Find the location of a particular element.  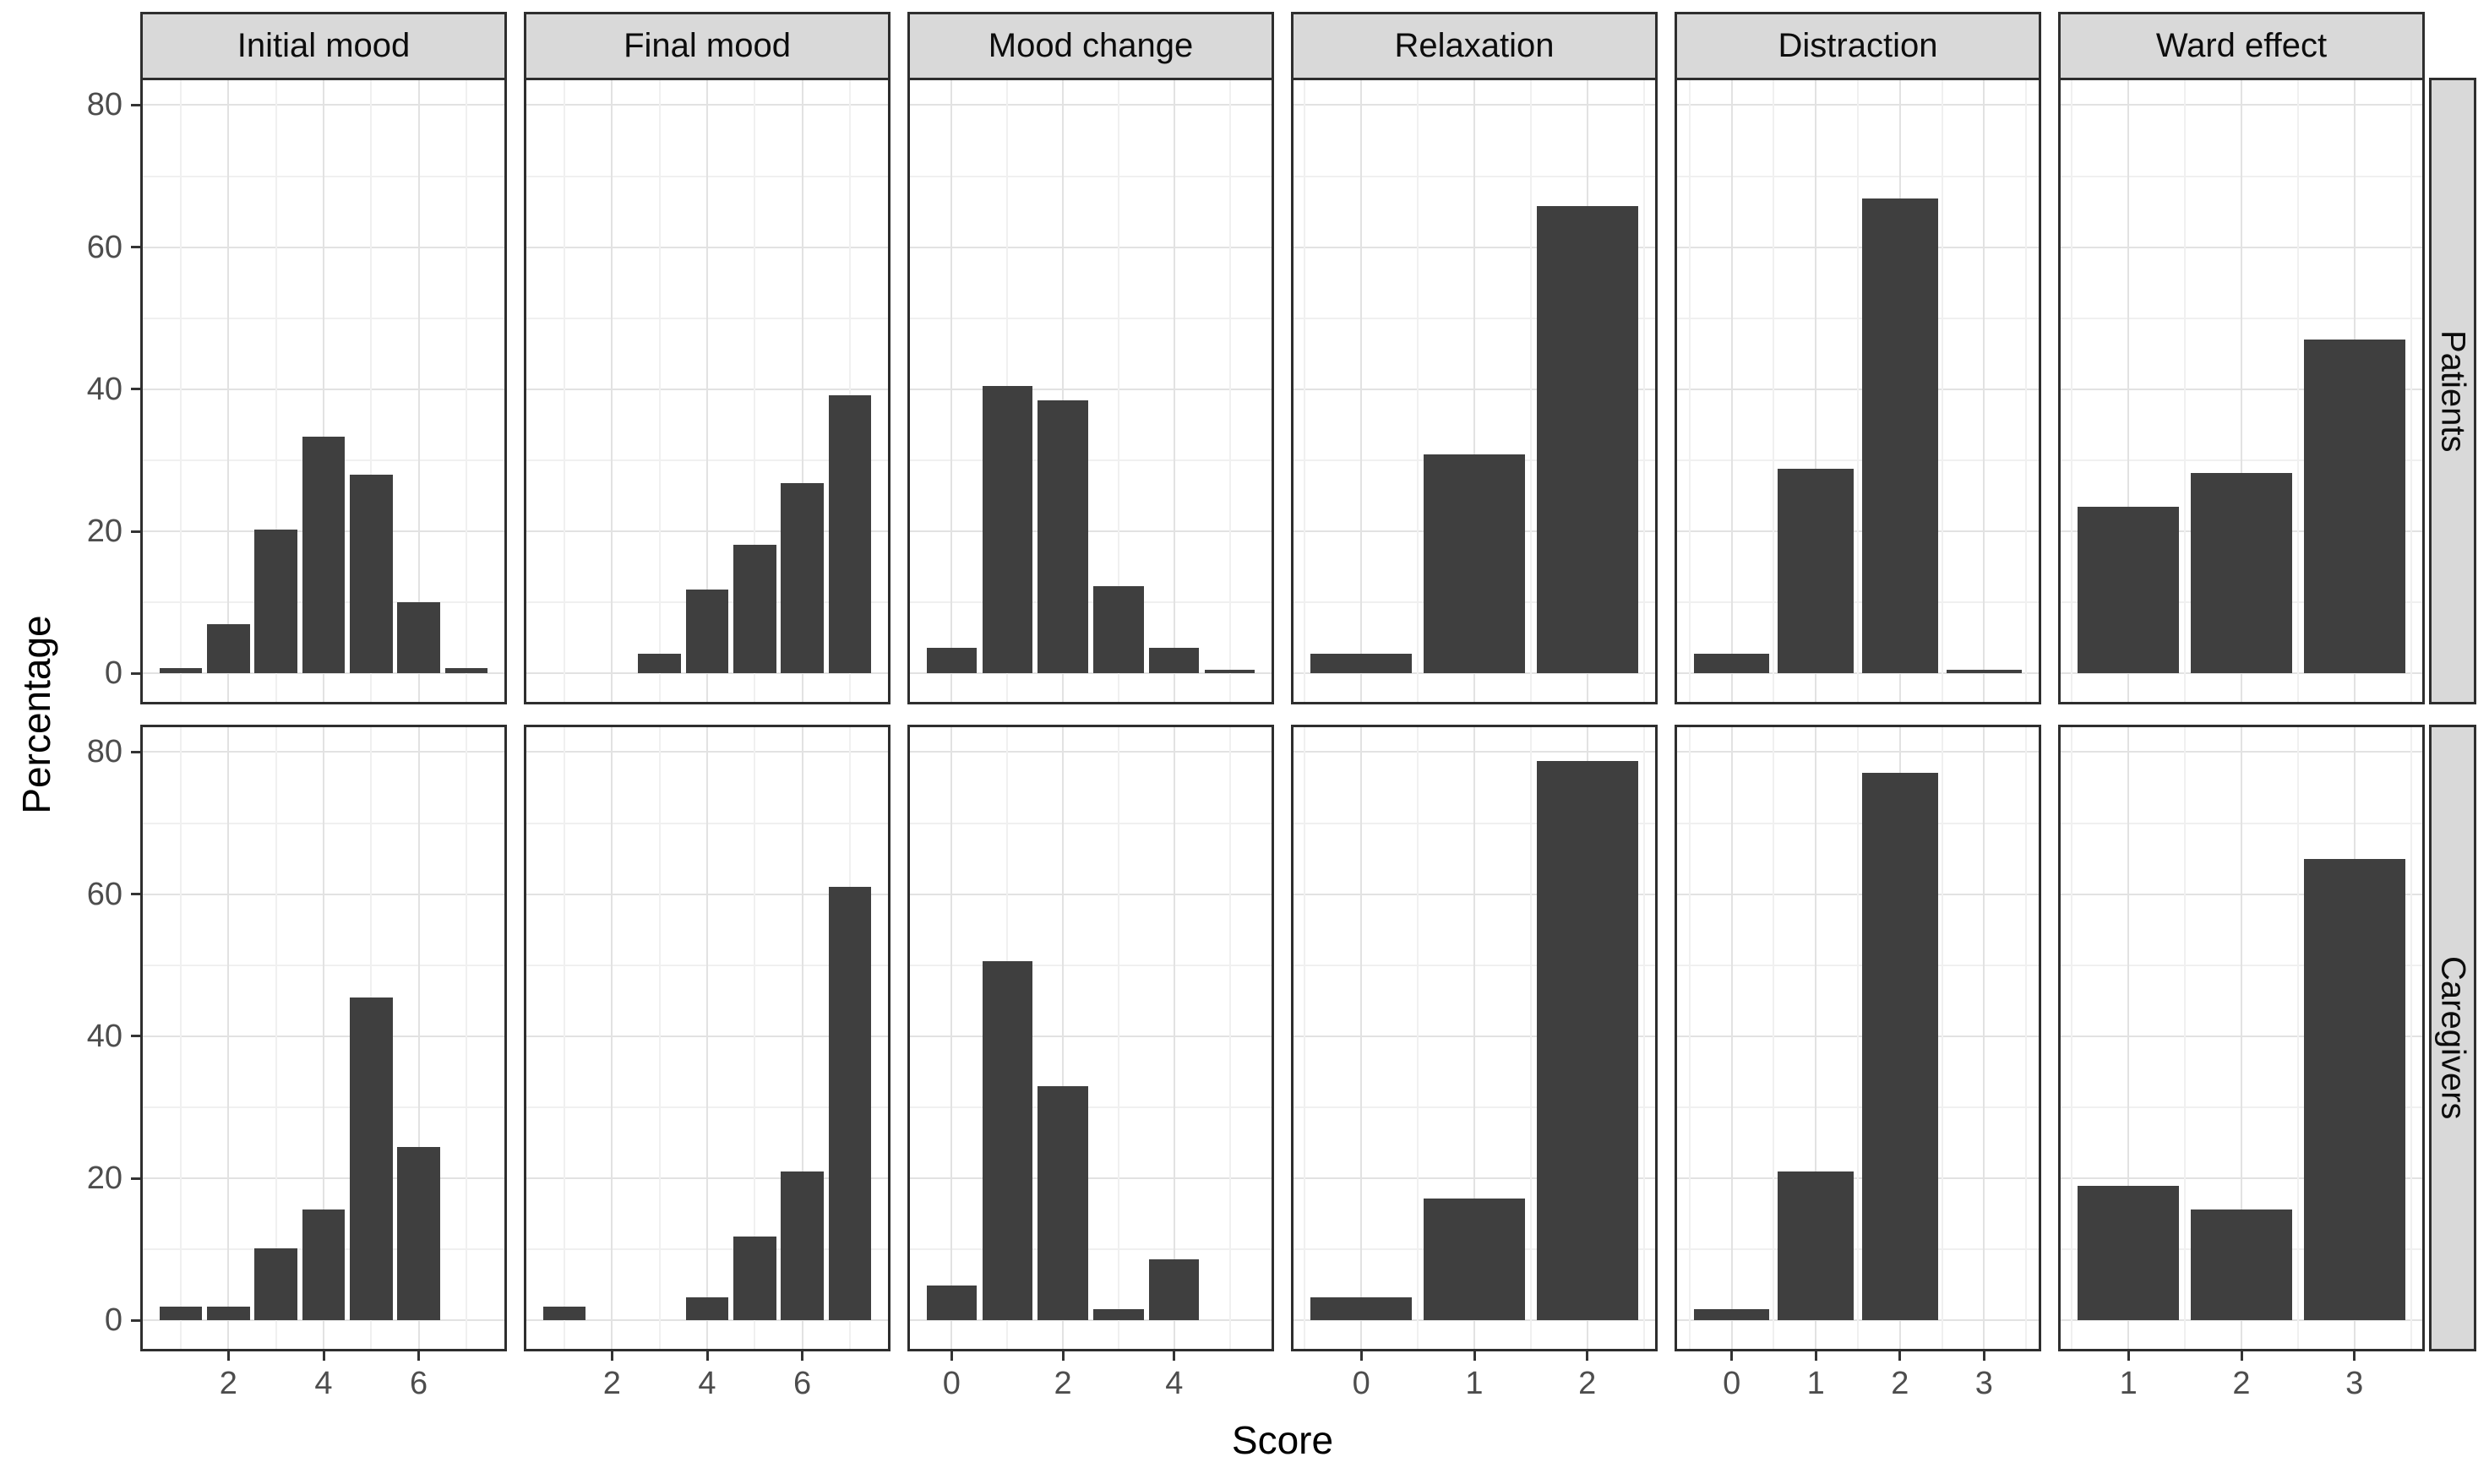

x-tick-label: 3 is located at coordinates (1984, 1383).